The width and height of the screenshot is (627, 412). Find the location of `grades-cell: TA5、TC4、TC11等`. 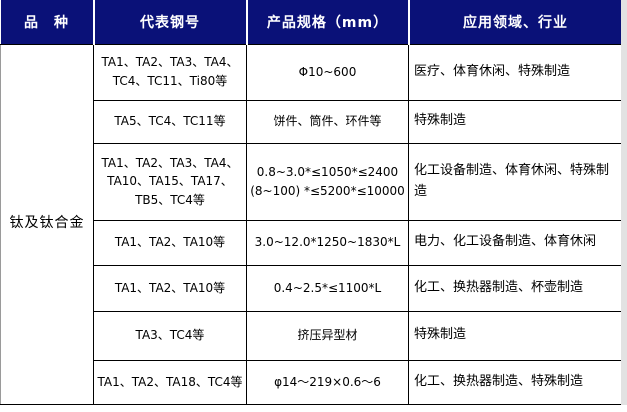

grades-cell: TA5、TC4、TC11等 is located at coordinates (170, 121).